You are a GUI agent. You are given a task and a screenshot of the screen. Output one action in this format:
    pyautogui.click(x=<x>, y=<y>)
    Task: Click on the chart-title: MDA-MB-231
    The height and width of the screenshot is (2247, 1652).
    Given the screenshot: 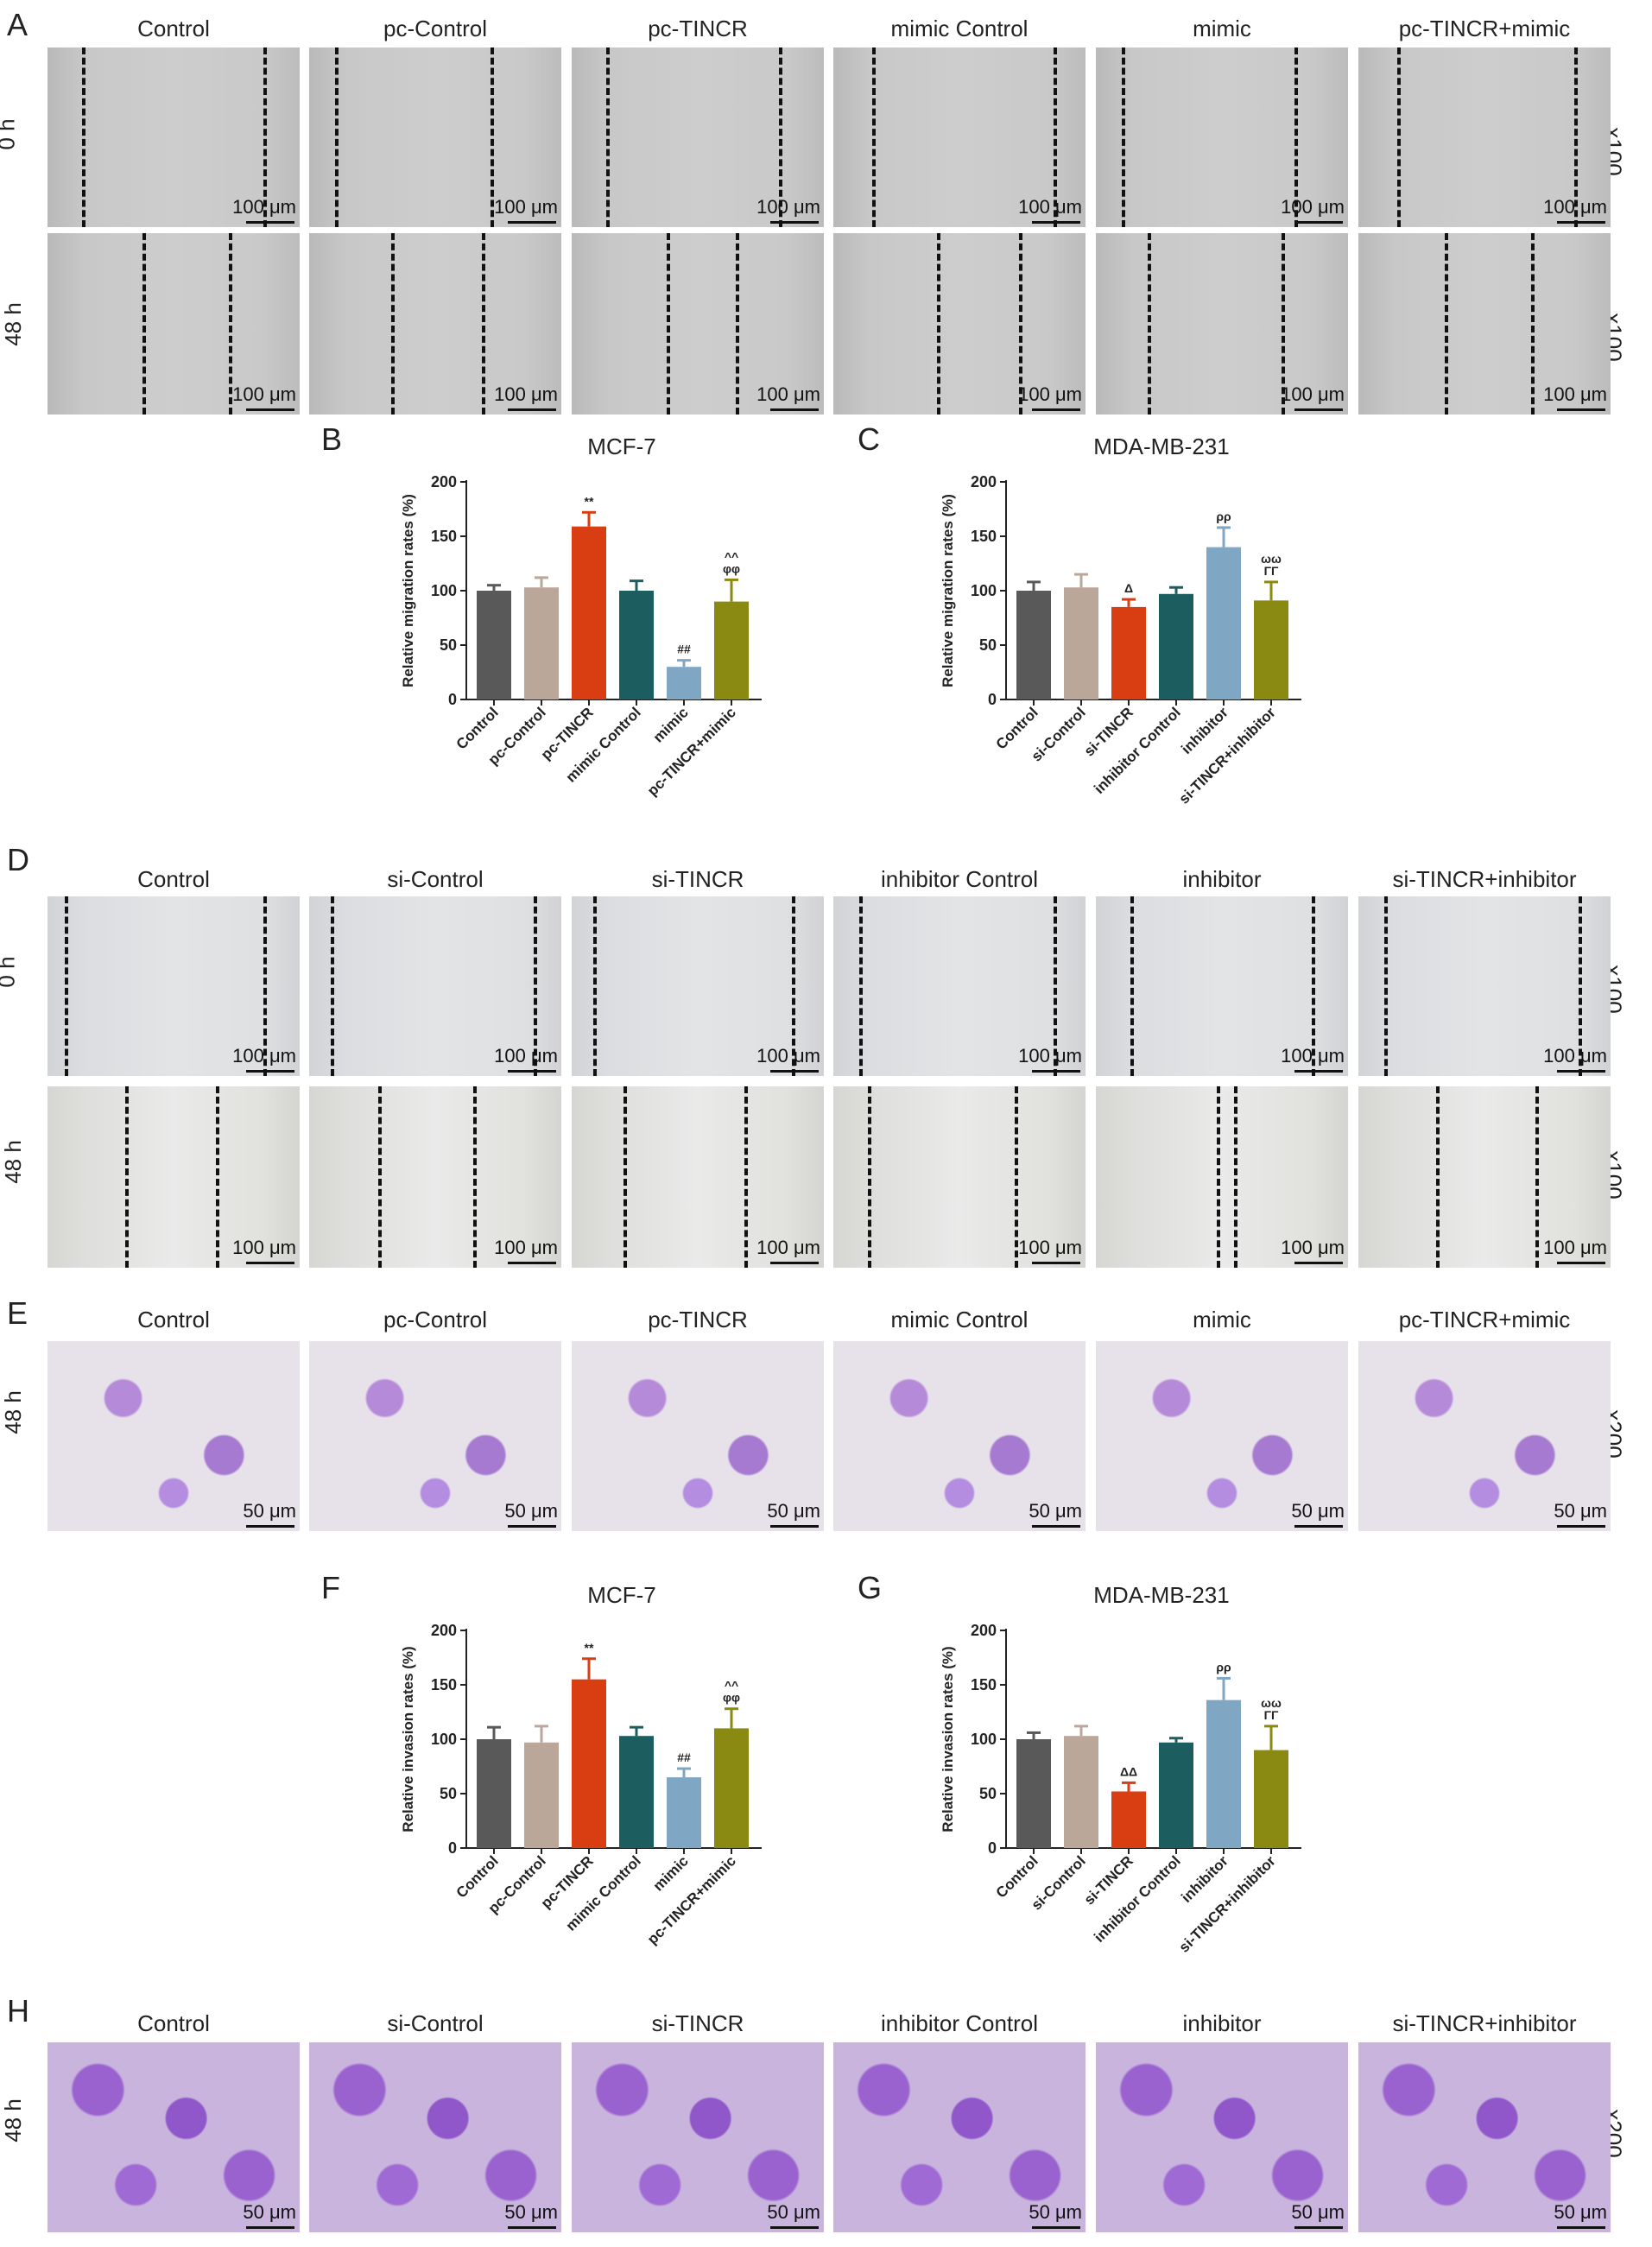 What is the action you would take?
    pyautogui.click(x=1161, y=1595)
    